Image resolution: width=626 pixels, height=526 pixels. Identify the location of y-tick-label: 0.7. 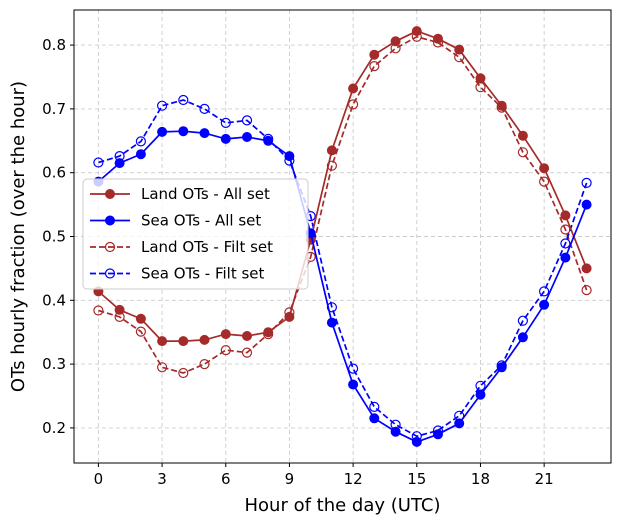
(54, 109).